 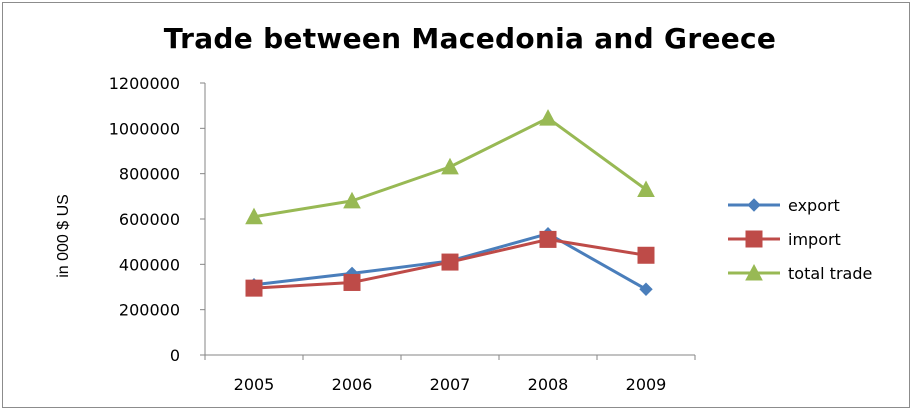 I want to click on legend-marker-import, so click(x=754, y=239).